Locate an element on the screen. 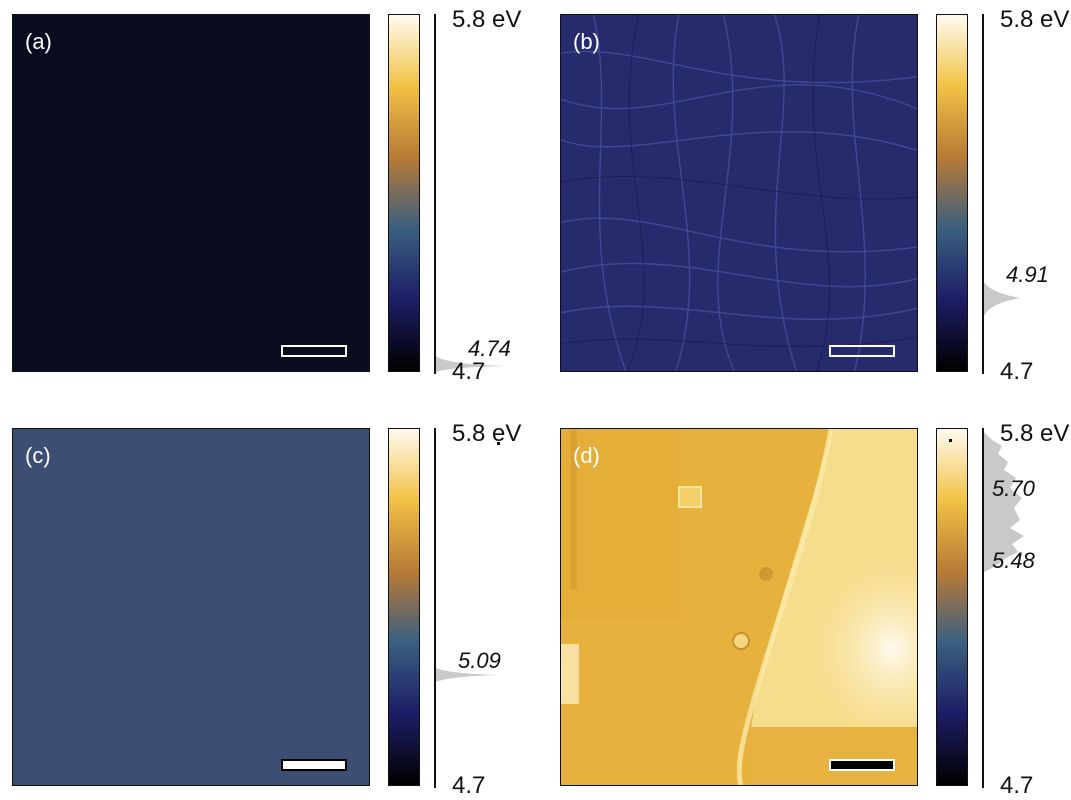  marker-dot-c is located at coordinates (498, 443).